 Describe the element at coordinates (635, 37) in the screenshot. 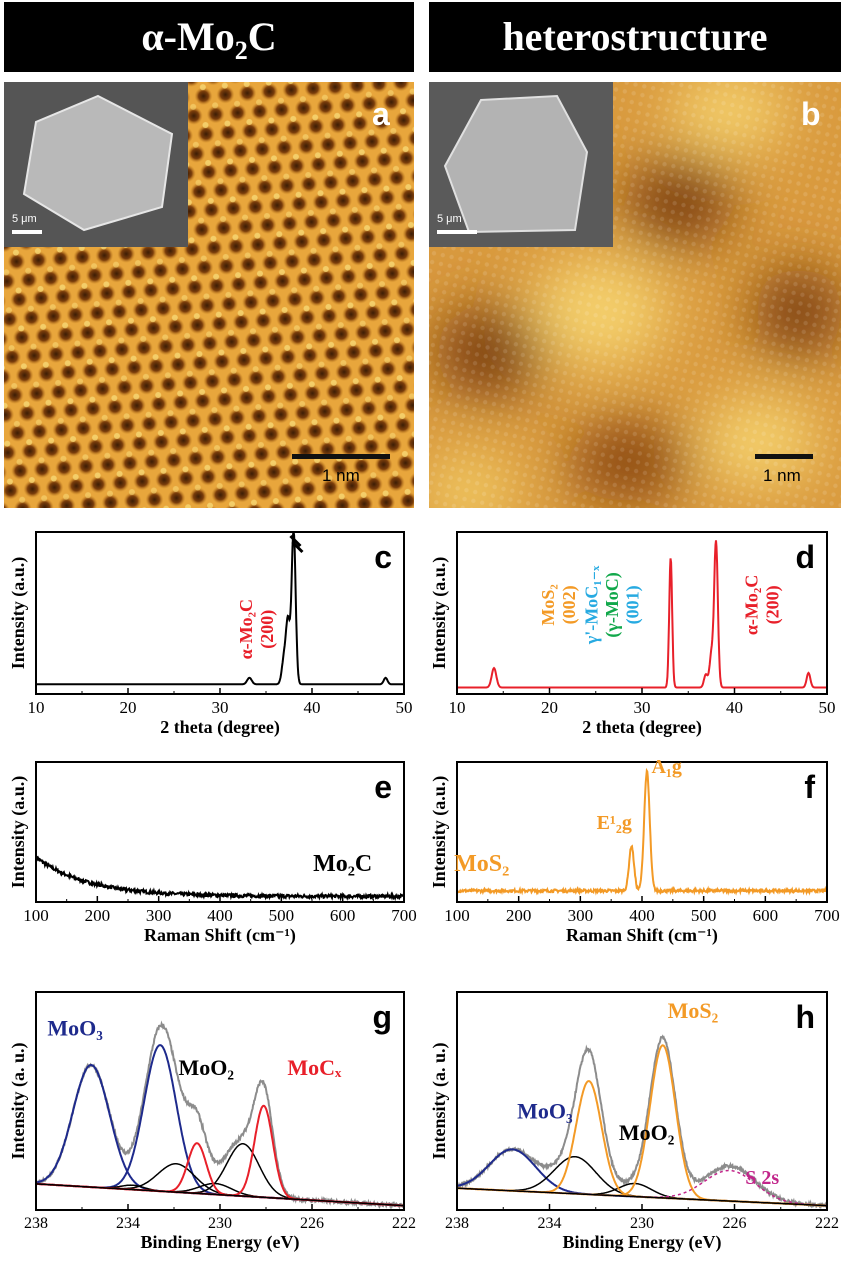

I see `header-heterostructure: heterostructure` at that location.